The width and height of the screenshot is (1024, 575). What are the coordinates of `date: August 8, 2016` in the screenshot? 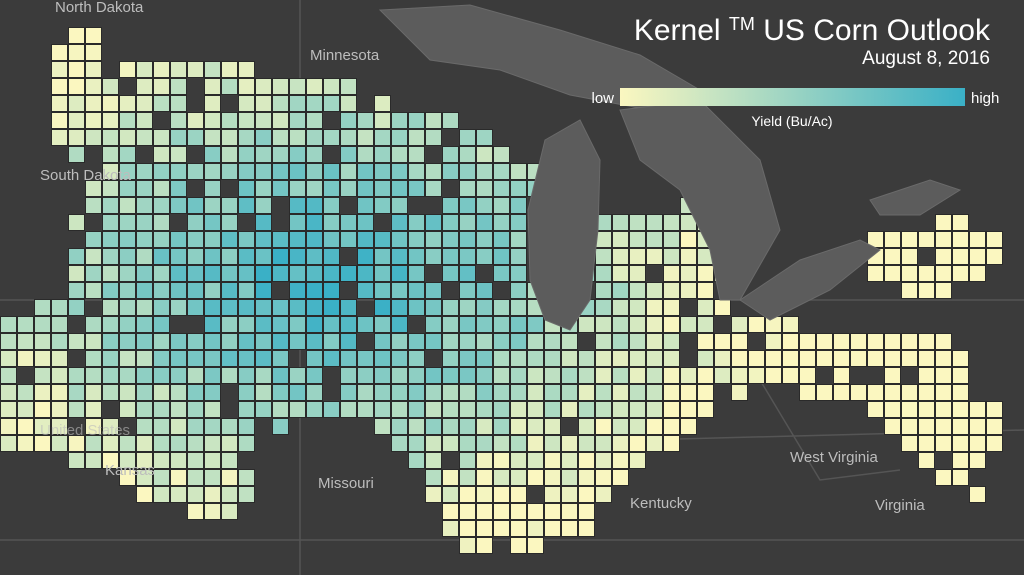 It's located at (926, 58).